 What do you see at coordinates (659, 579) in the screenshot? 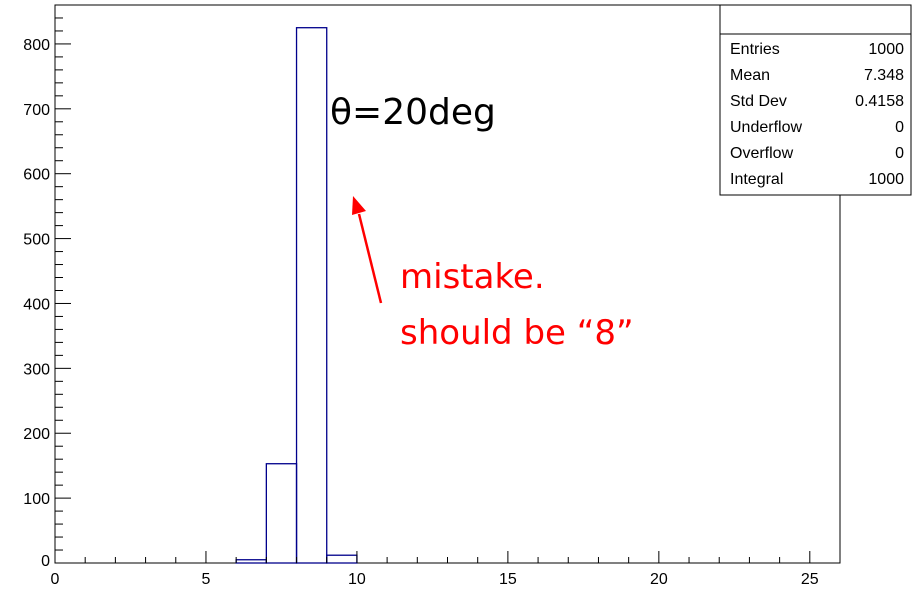
I see `x-tick-label: 20` at bounding box center [659, 579].